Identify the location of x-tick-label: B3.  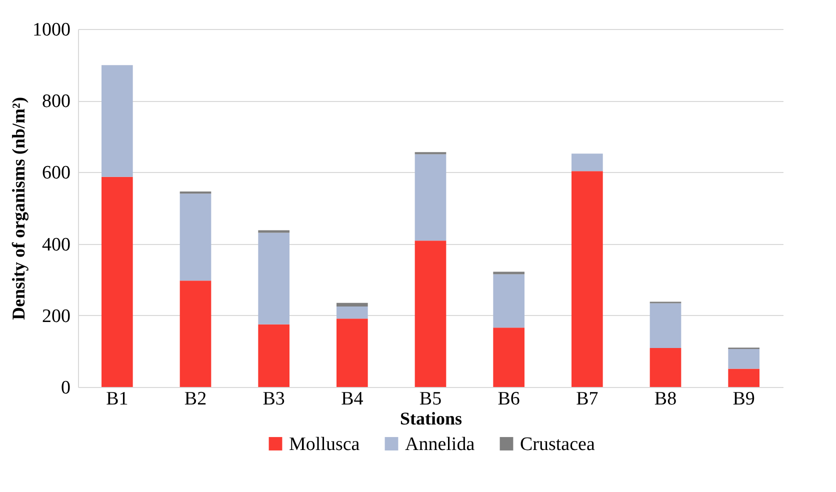
(273, 399).